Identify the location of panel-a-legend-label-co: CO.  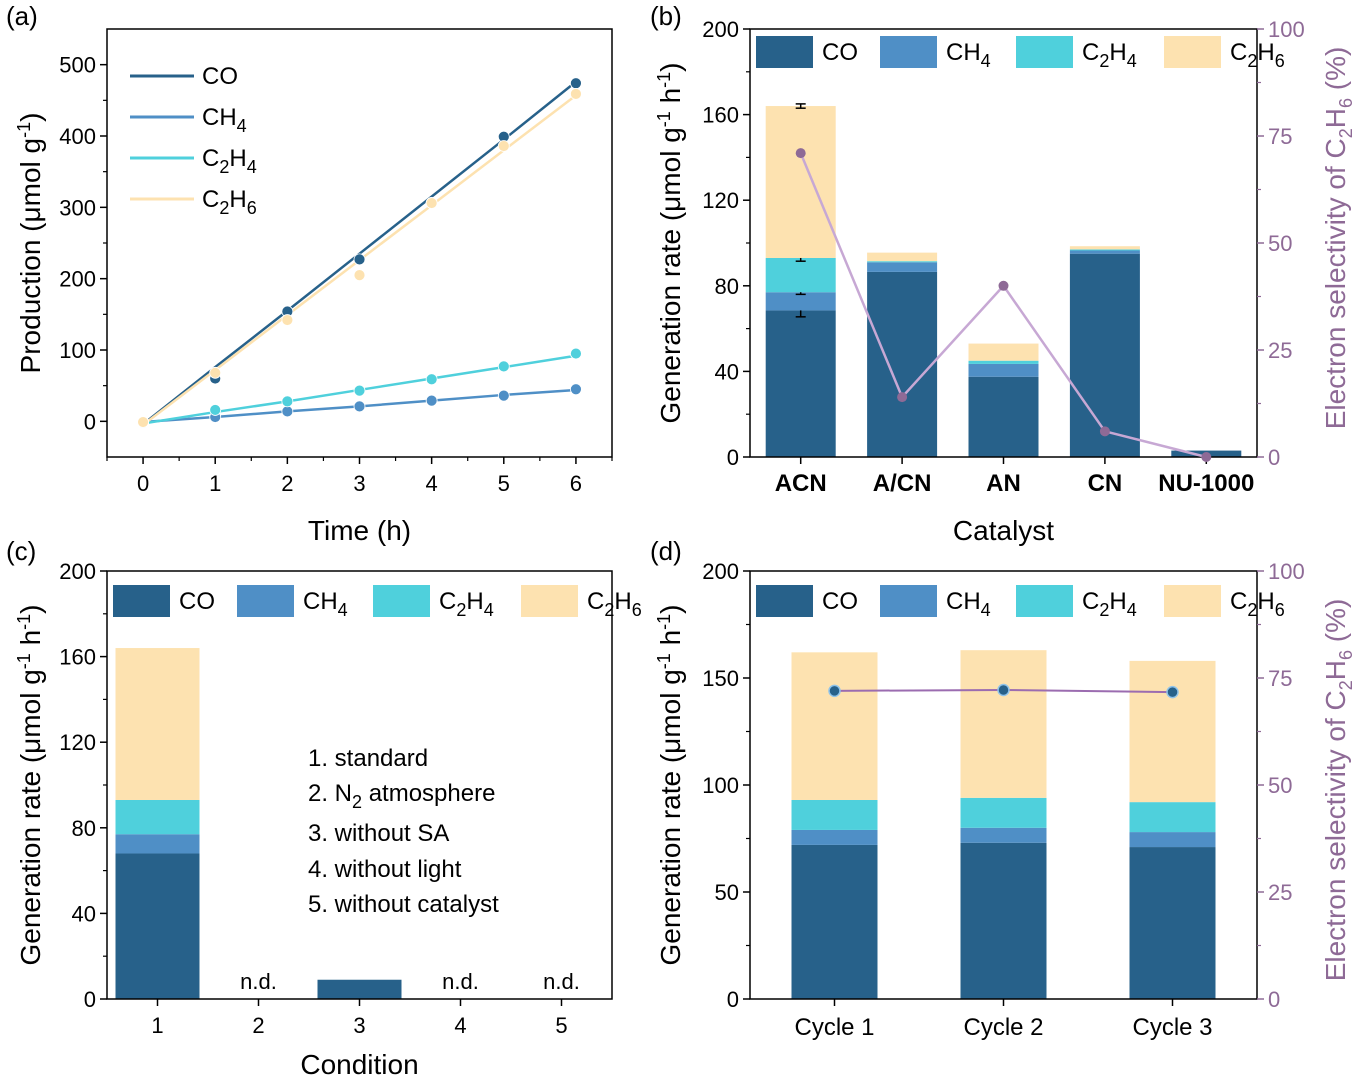
(220, 76).